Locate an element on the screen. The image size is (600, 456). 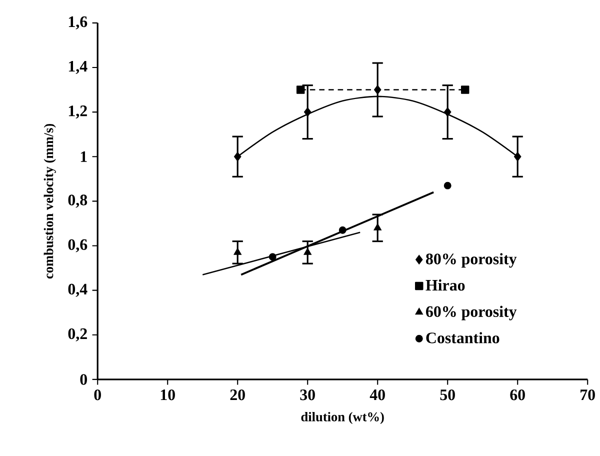
y-tick-label: 1,6 is located at coordinates (78, 23).